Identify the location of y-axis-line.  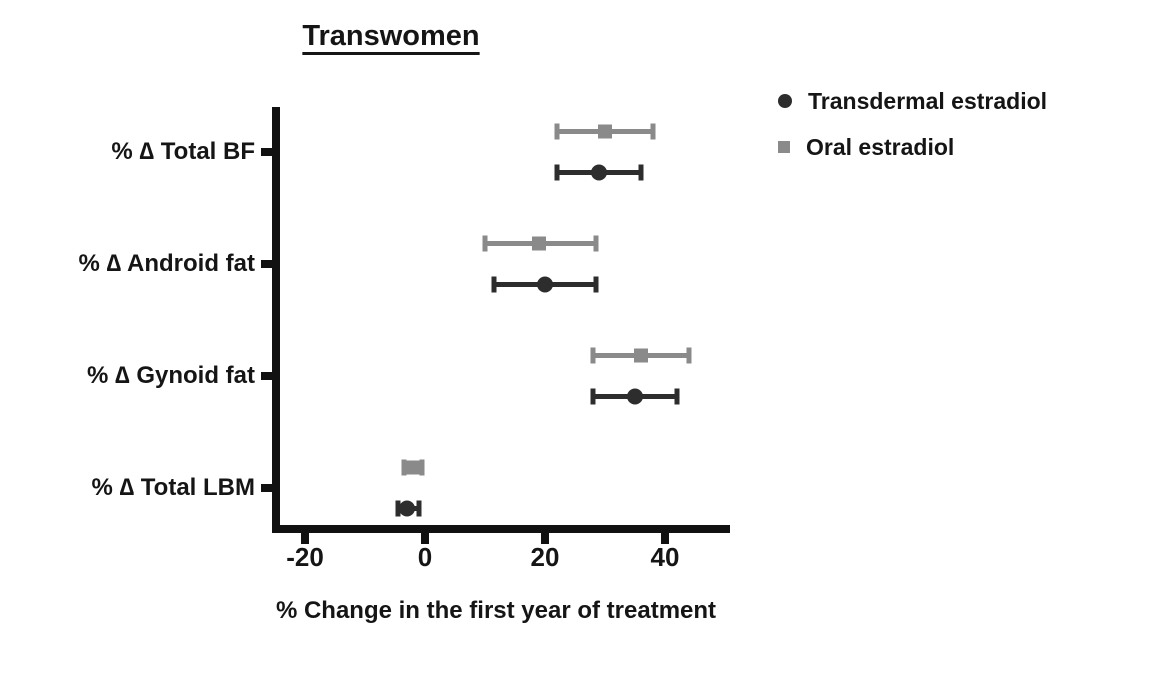
(276, 320).